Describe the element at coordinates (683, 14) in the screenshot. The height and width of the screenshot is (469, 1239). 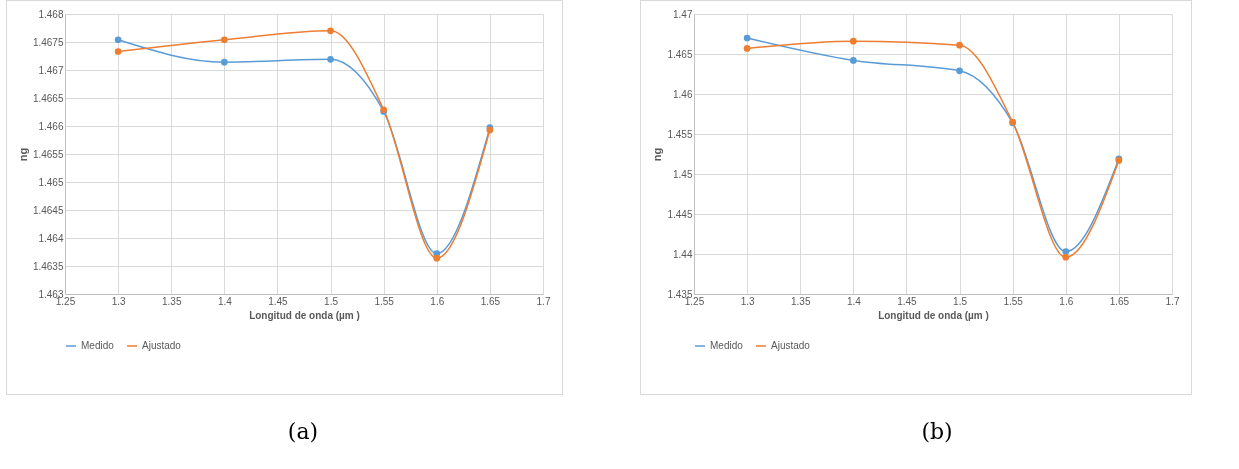
I see `y-tick-label: 1.47` at that location.